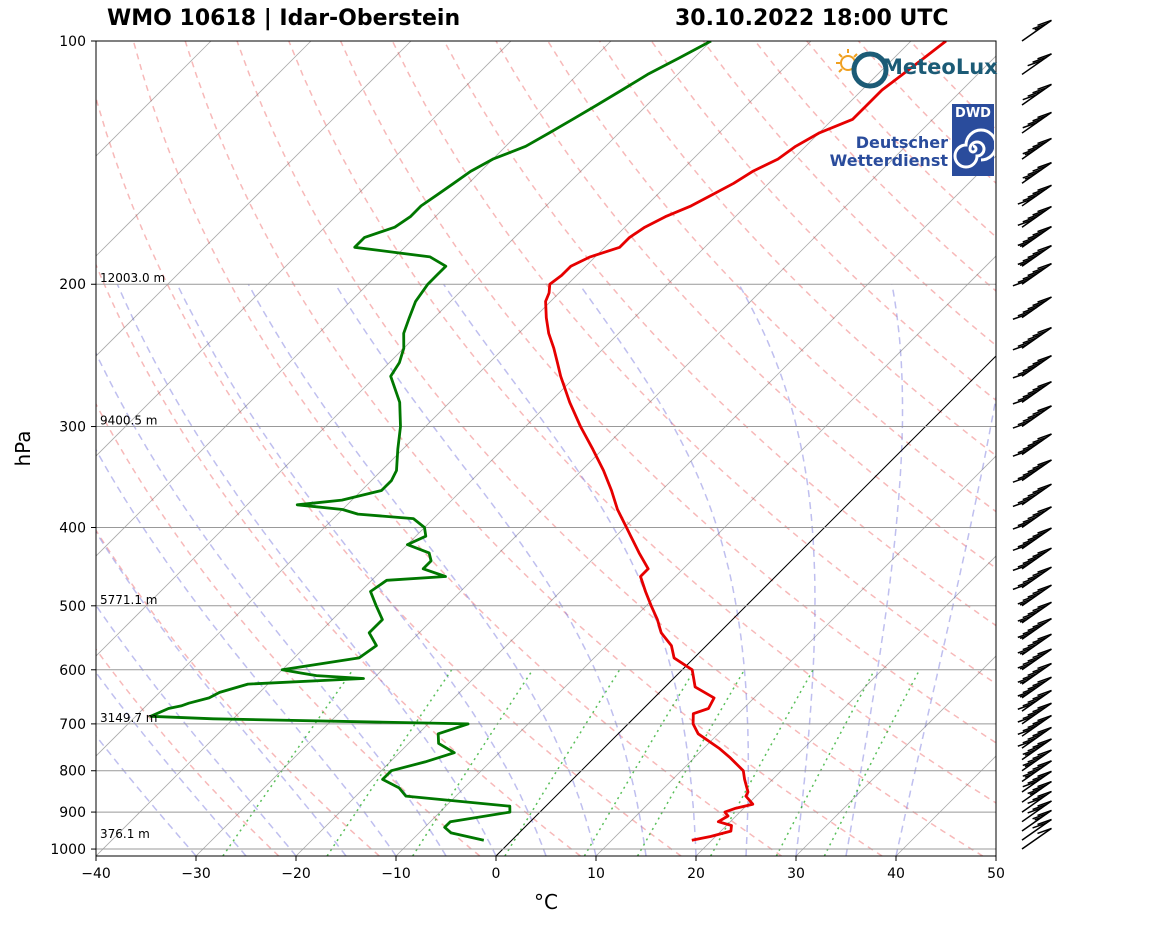 This screenshot has height=925, width=1160. Describe the element at coordinates (72, 285) in the screenshot. I see `y-tick-label: 200` at that location.